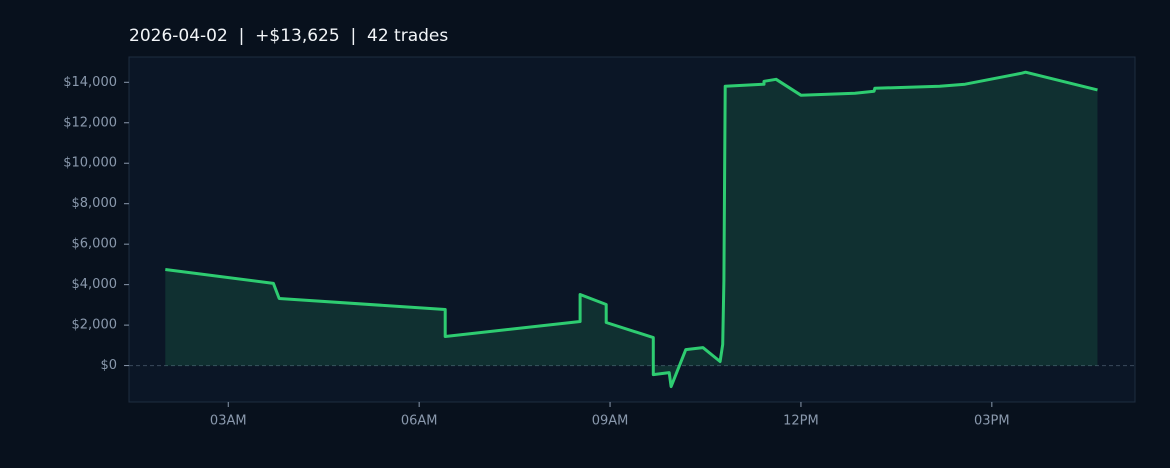 The height and width of the screenshot is (468, 1170). I want to click on x-tick-label: 03PM, so click(992, 421).